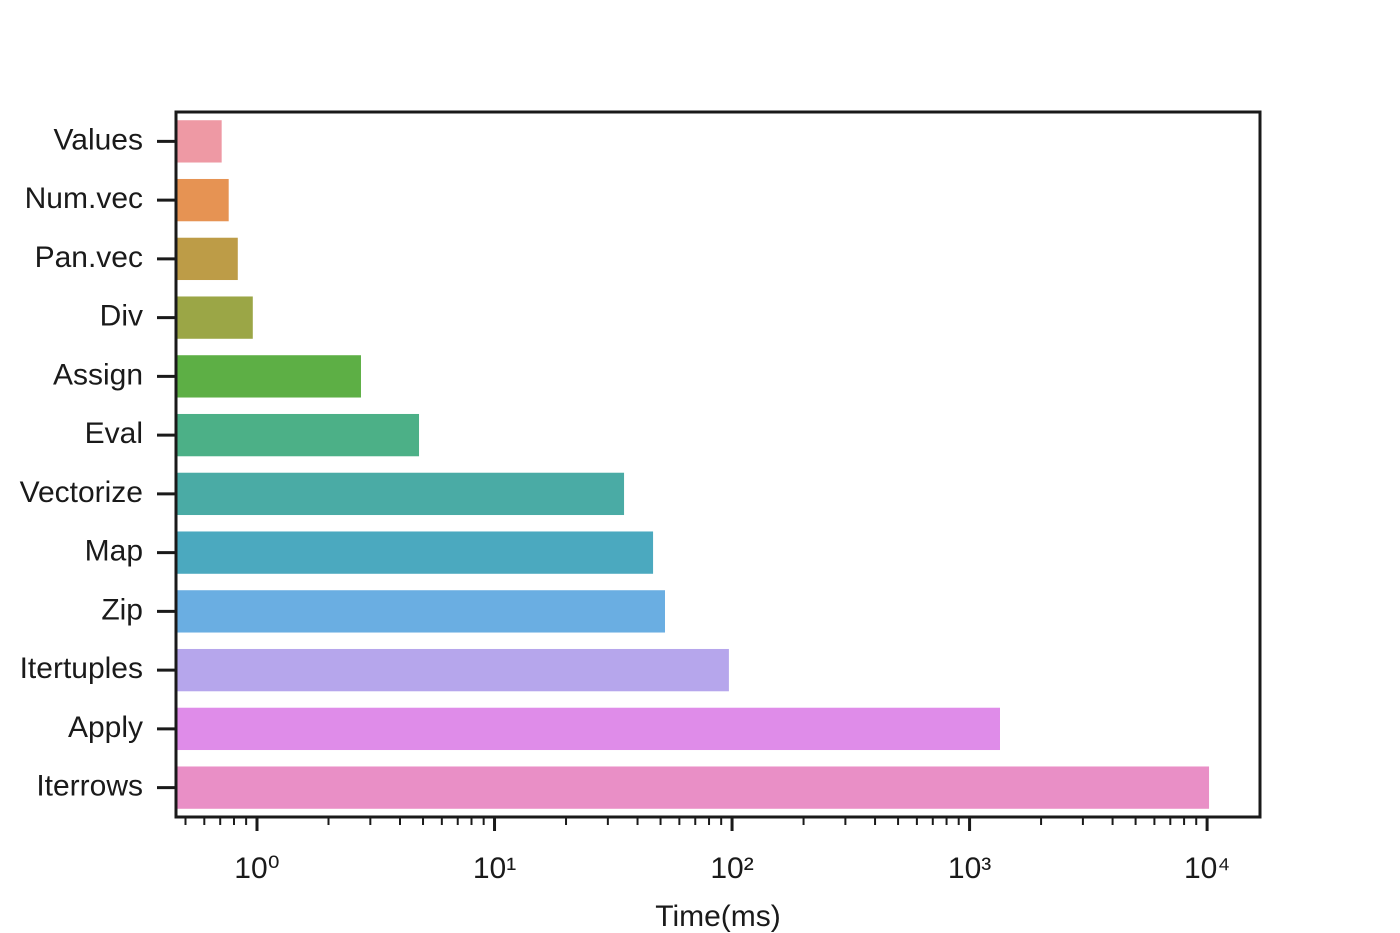  What do you see at coordinates (84, 198) in the screenshot?
I see `y-tick-label: Num.vec` at bounding box center [84, 198].